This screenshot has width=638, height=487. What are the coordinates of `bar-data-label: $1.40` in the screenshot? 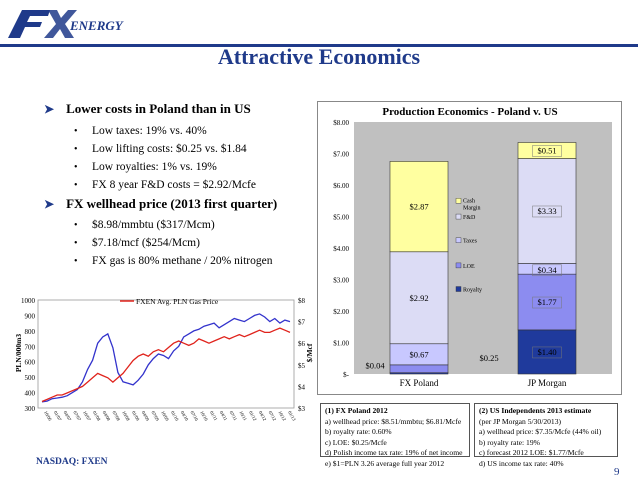 It's located at (546, 352).